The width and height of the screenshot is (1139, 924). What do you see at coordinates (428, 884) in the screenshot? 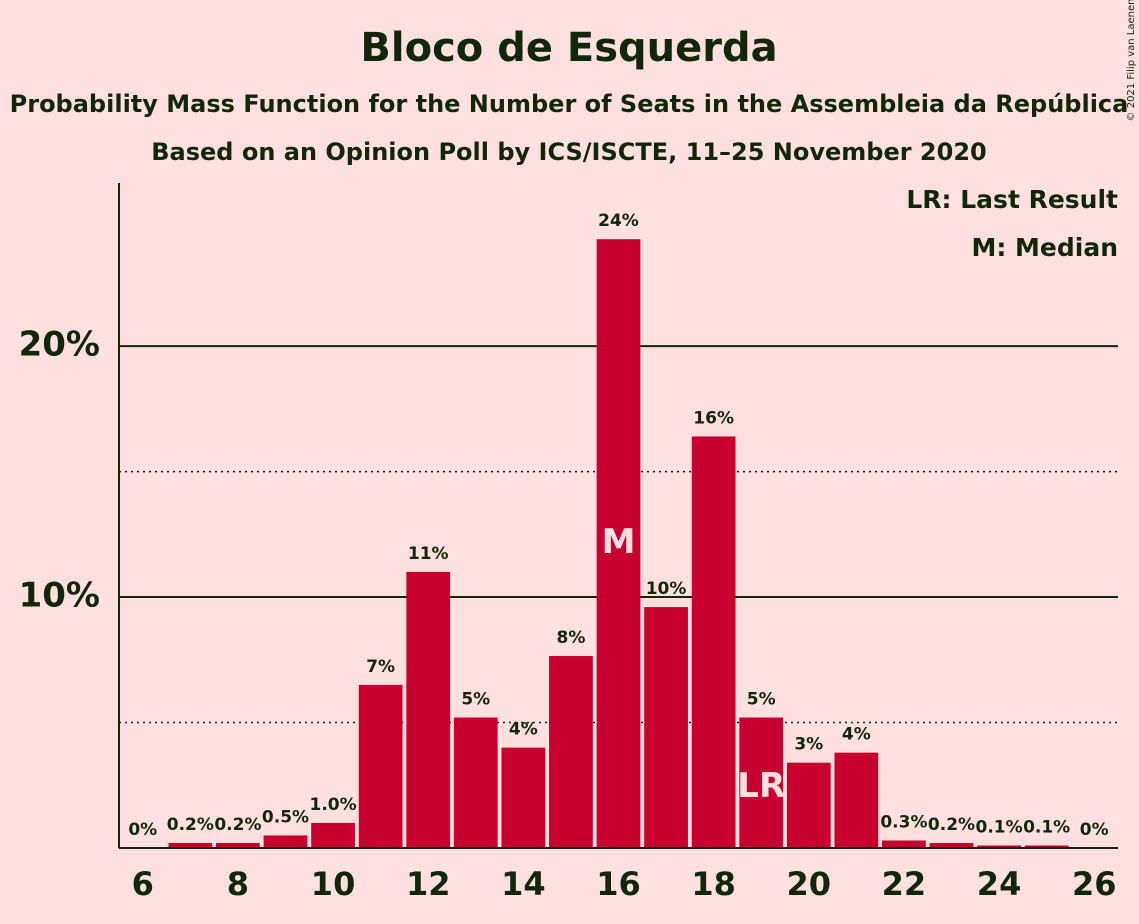
I see `x-tick-label: 12` at bounding box center [428, 884].